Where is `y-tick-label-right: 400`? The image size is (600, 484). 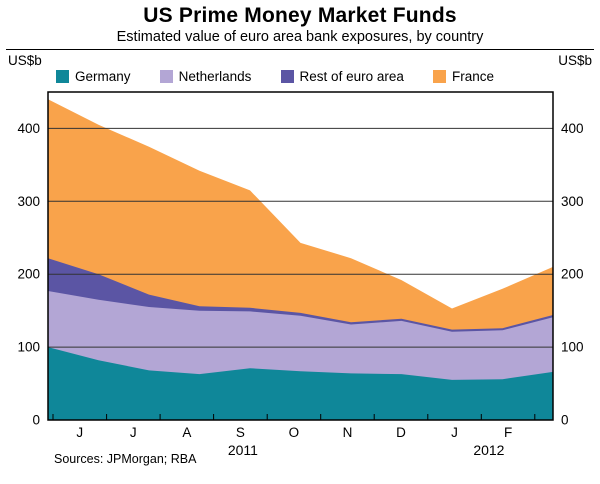 y-tick-label-right: 400 is located at coordinates (572, 128).